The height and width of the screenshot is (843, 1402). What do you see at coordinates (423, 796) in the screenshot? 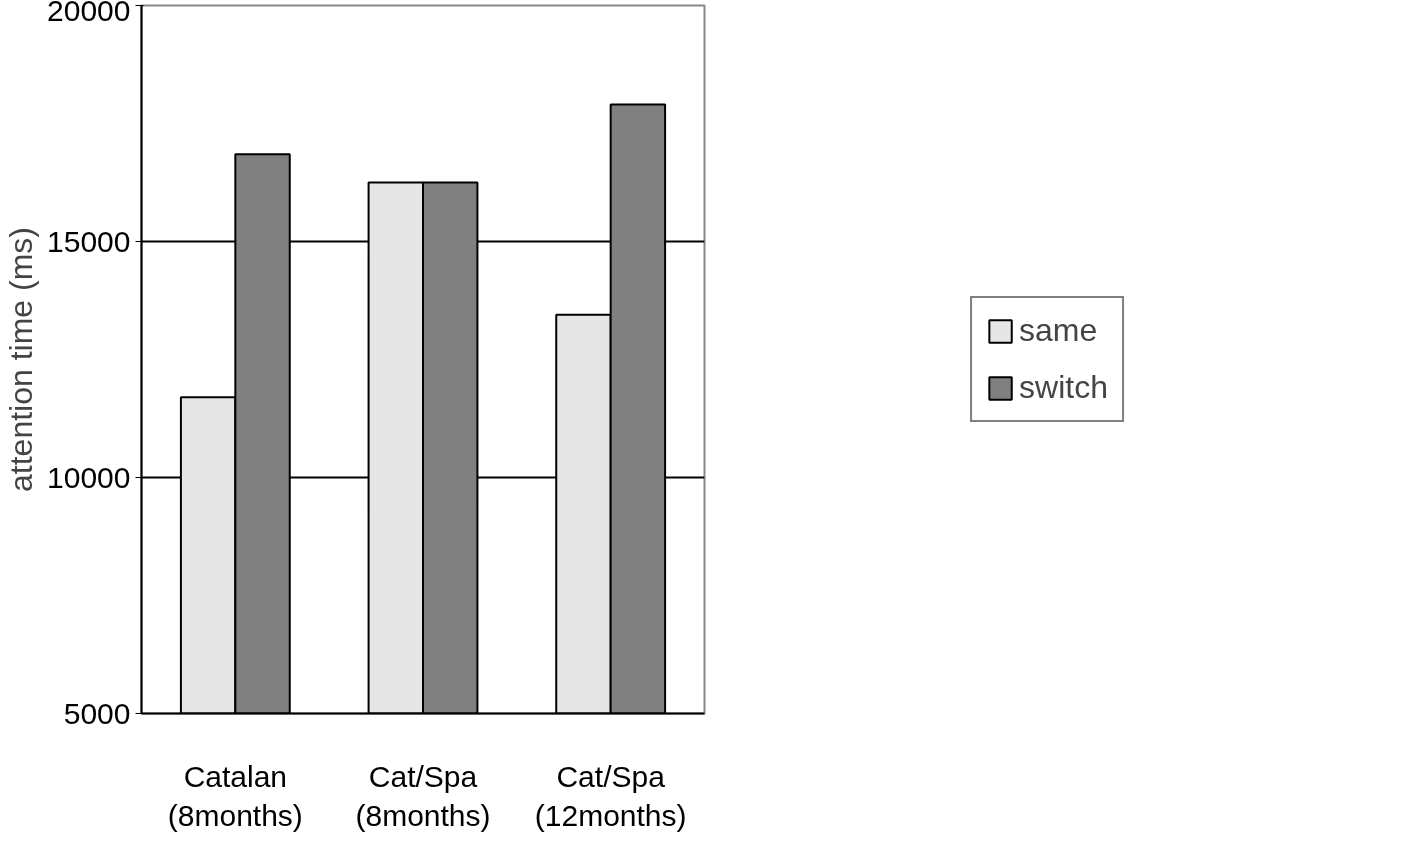
I see `x-tick-label: Cat/Spa (8months)` at bounding box center [423, 796].